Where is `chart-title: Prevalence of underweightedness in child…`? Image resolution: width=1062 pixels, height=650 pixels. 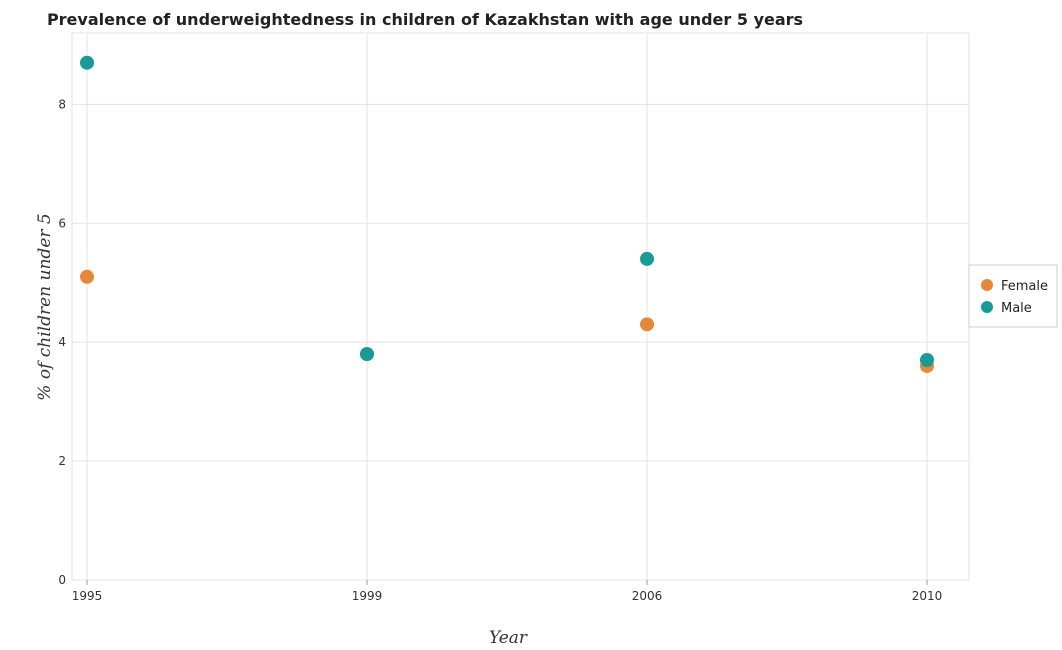 chart-title: Prevalence of underweightedness in child… is located at coordinates (425, 19).